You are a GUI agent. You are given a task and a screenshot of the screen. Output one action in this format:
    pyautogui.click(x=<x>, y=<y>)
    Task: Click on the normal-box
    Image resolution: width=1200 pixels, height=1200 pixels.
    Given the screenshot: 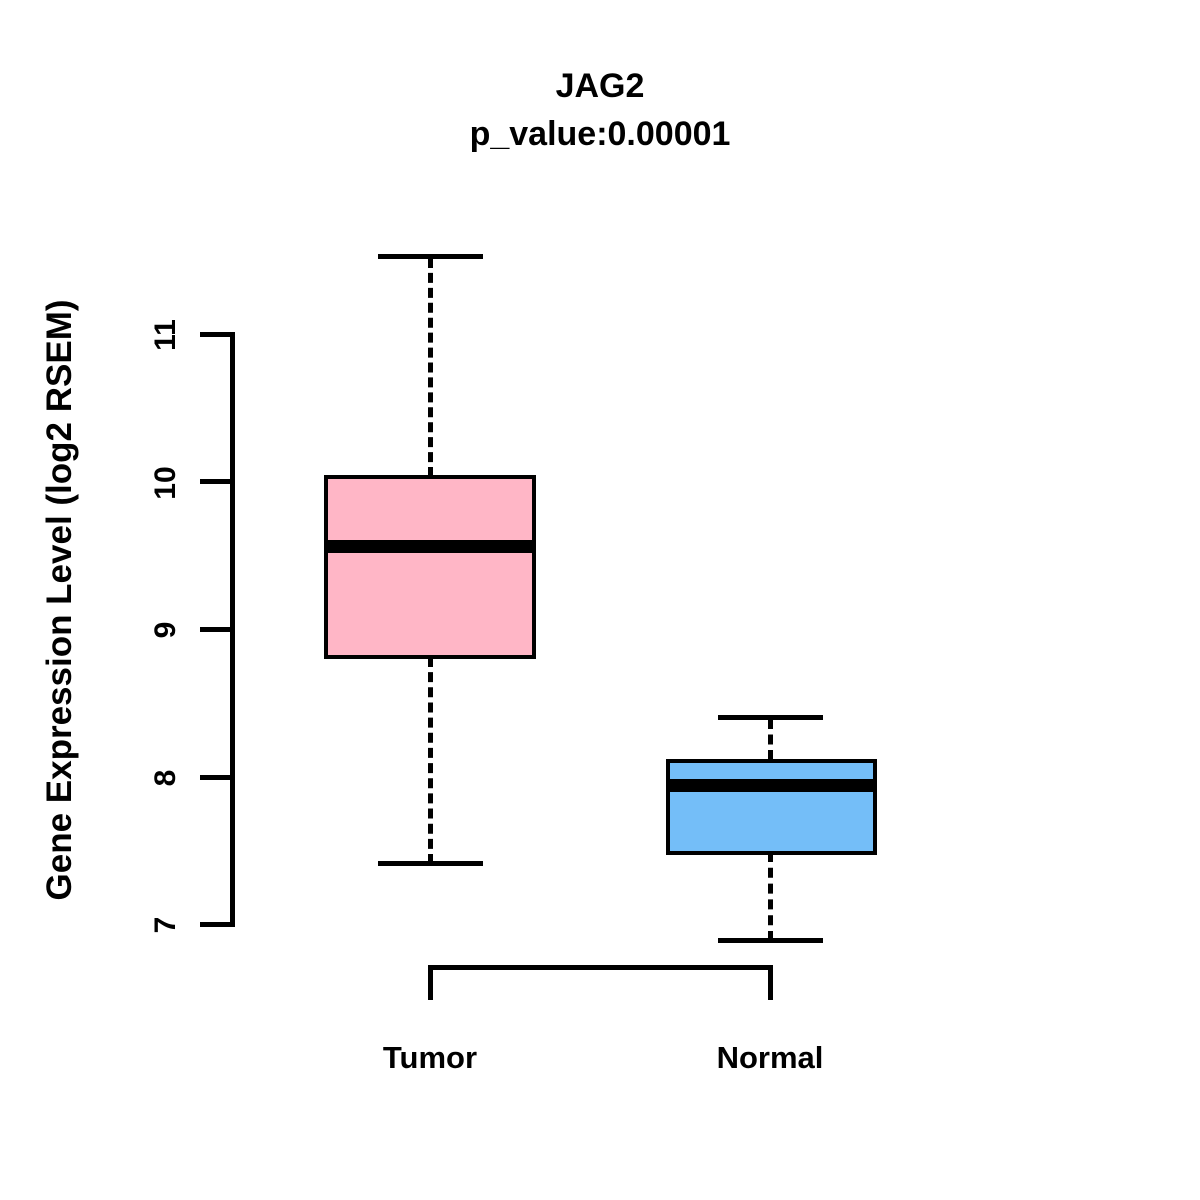 What is the action you would take?
    pyautogui.click(x=771, y=807)
    